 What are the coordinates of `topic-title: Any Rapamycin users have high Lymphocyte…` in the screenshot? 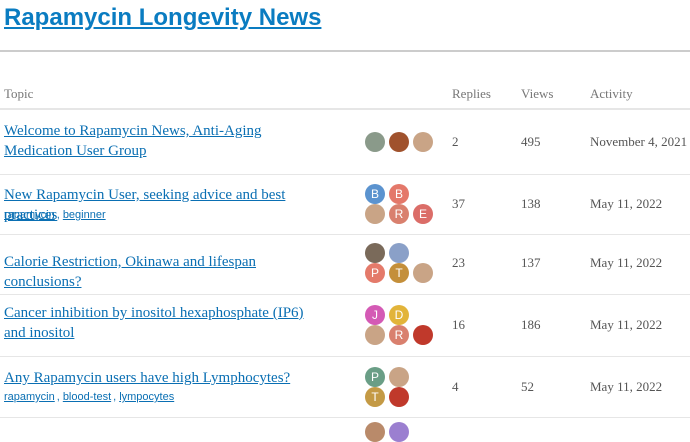 It's located at (147, 378).